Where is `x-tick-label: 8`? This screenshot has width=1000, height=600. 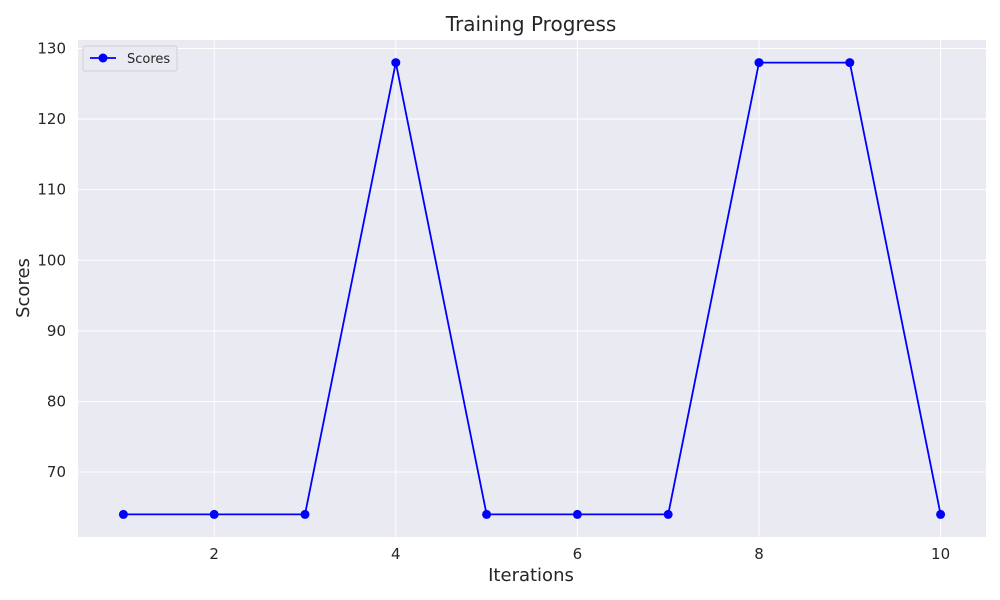 x-tick-label: 8 is located at coordinates (759, 554).